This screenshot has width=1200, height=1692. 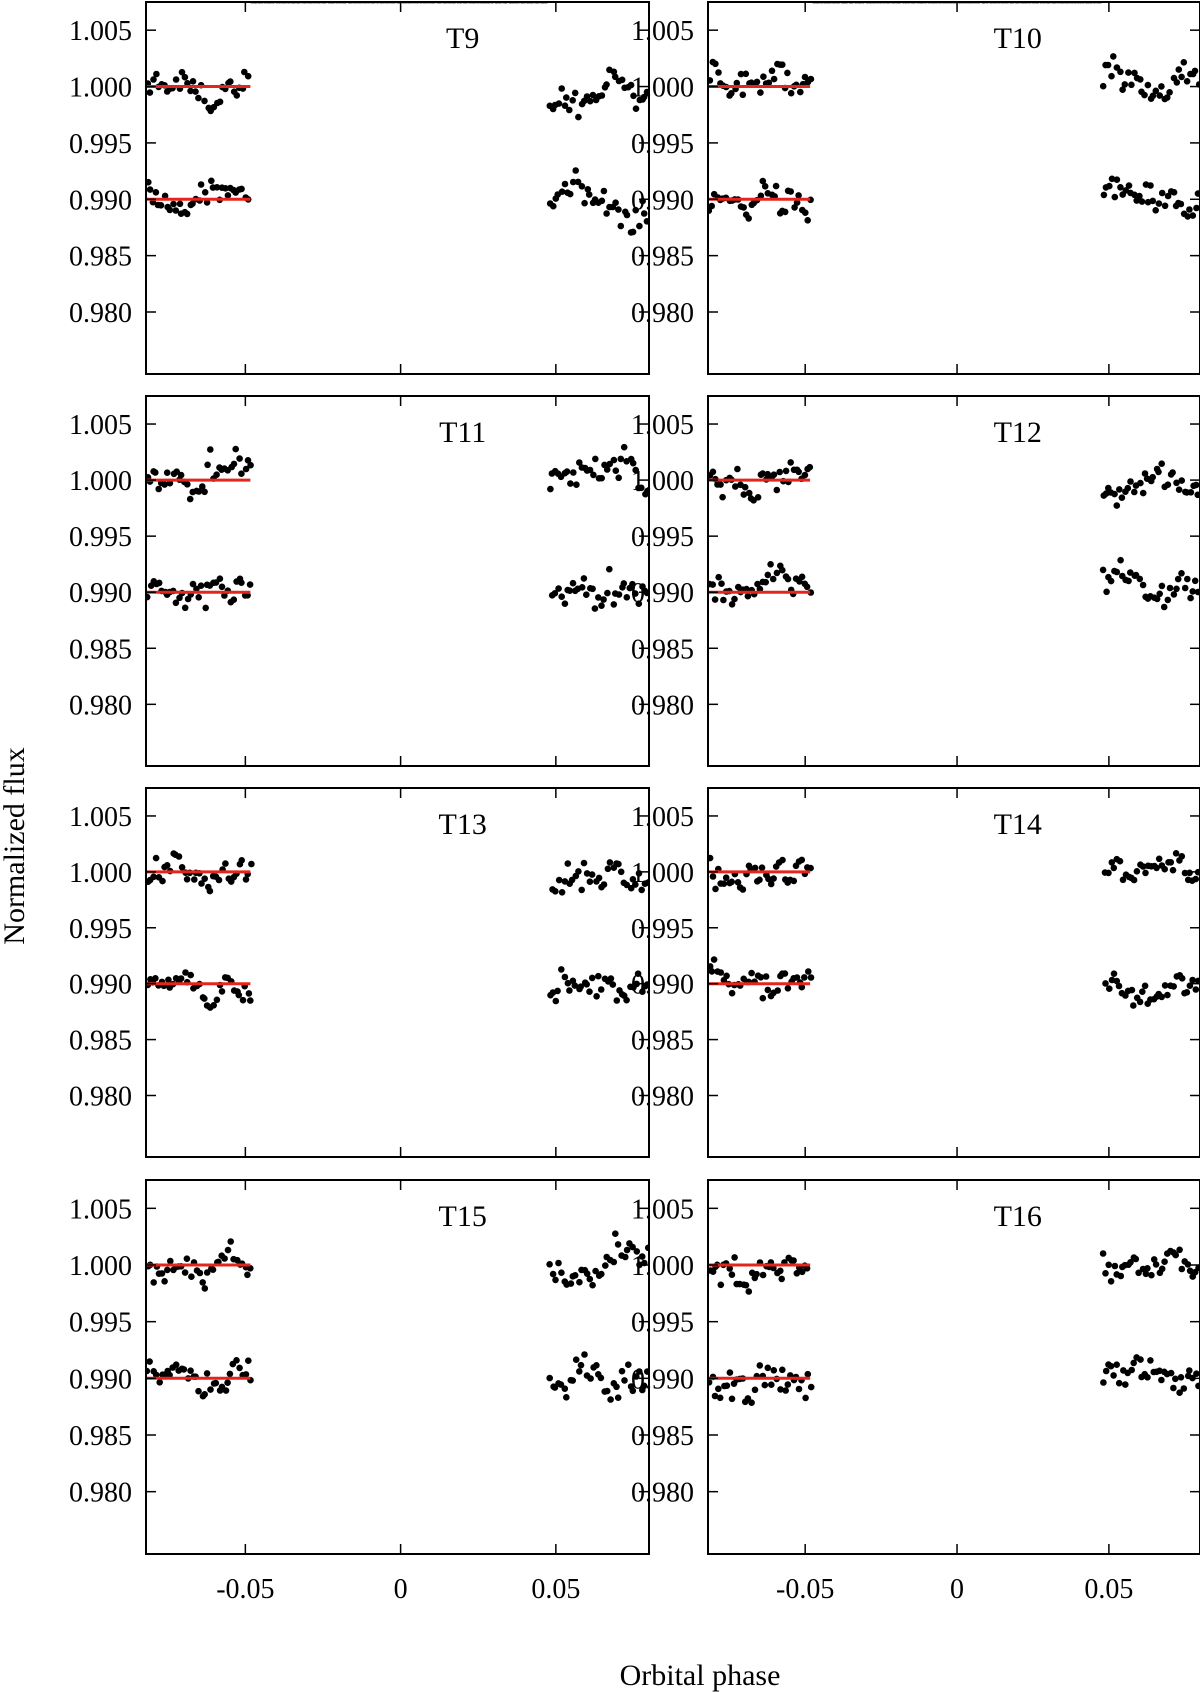 I want to click on y-tick-label: 1.000, so click(x=100, y=88).